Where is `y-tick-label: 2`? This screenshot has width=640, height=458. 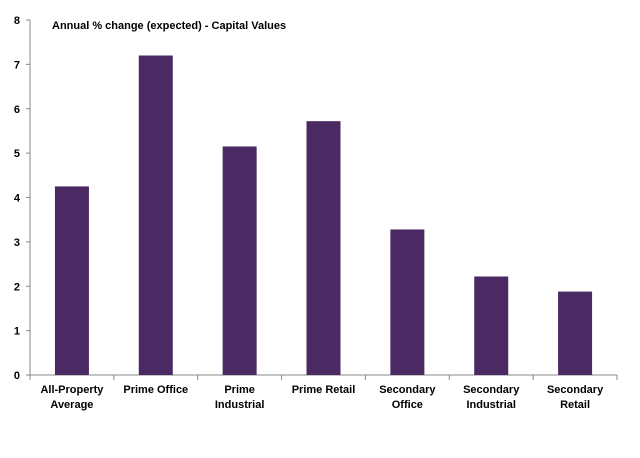
y-tick-label: 2 is located at coordinates (17, 287).